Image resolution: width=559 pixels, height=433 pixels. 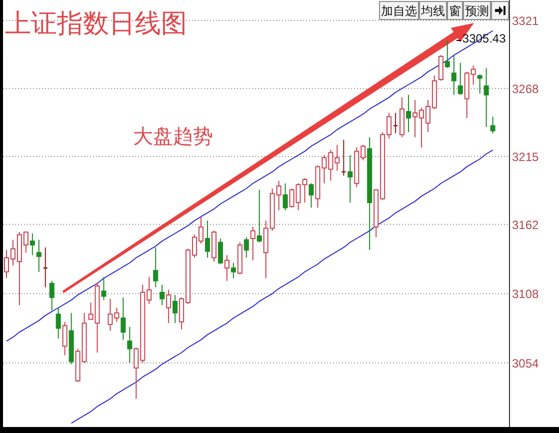 I want to click on y-tick-label: 3321, so click(x=526, y=21).